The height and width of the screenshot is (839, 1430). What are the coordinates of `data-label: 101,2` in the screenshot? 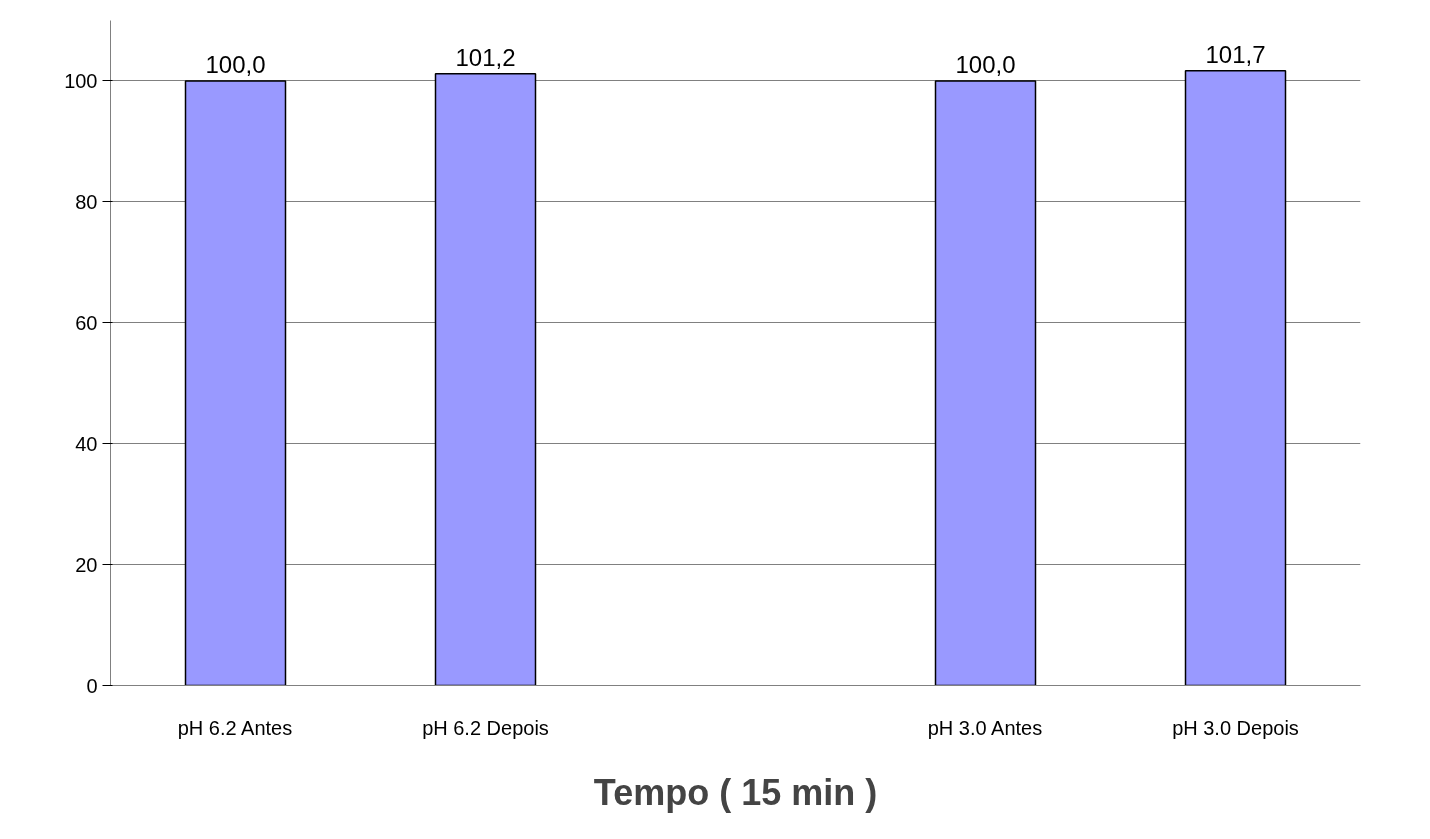 It's located at (485, 57).